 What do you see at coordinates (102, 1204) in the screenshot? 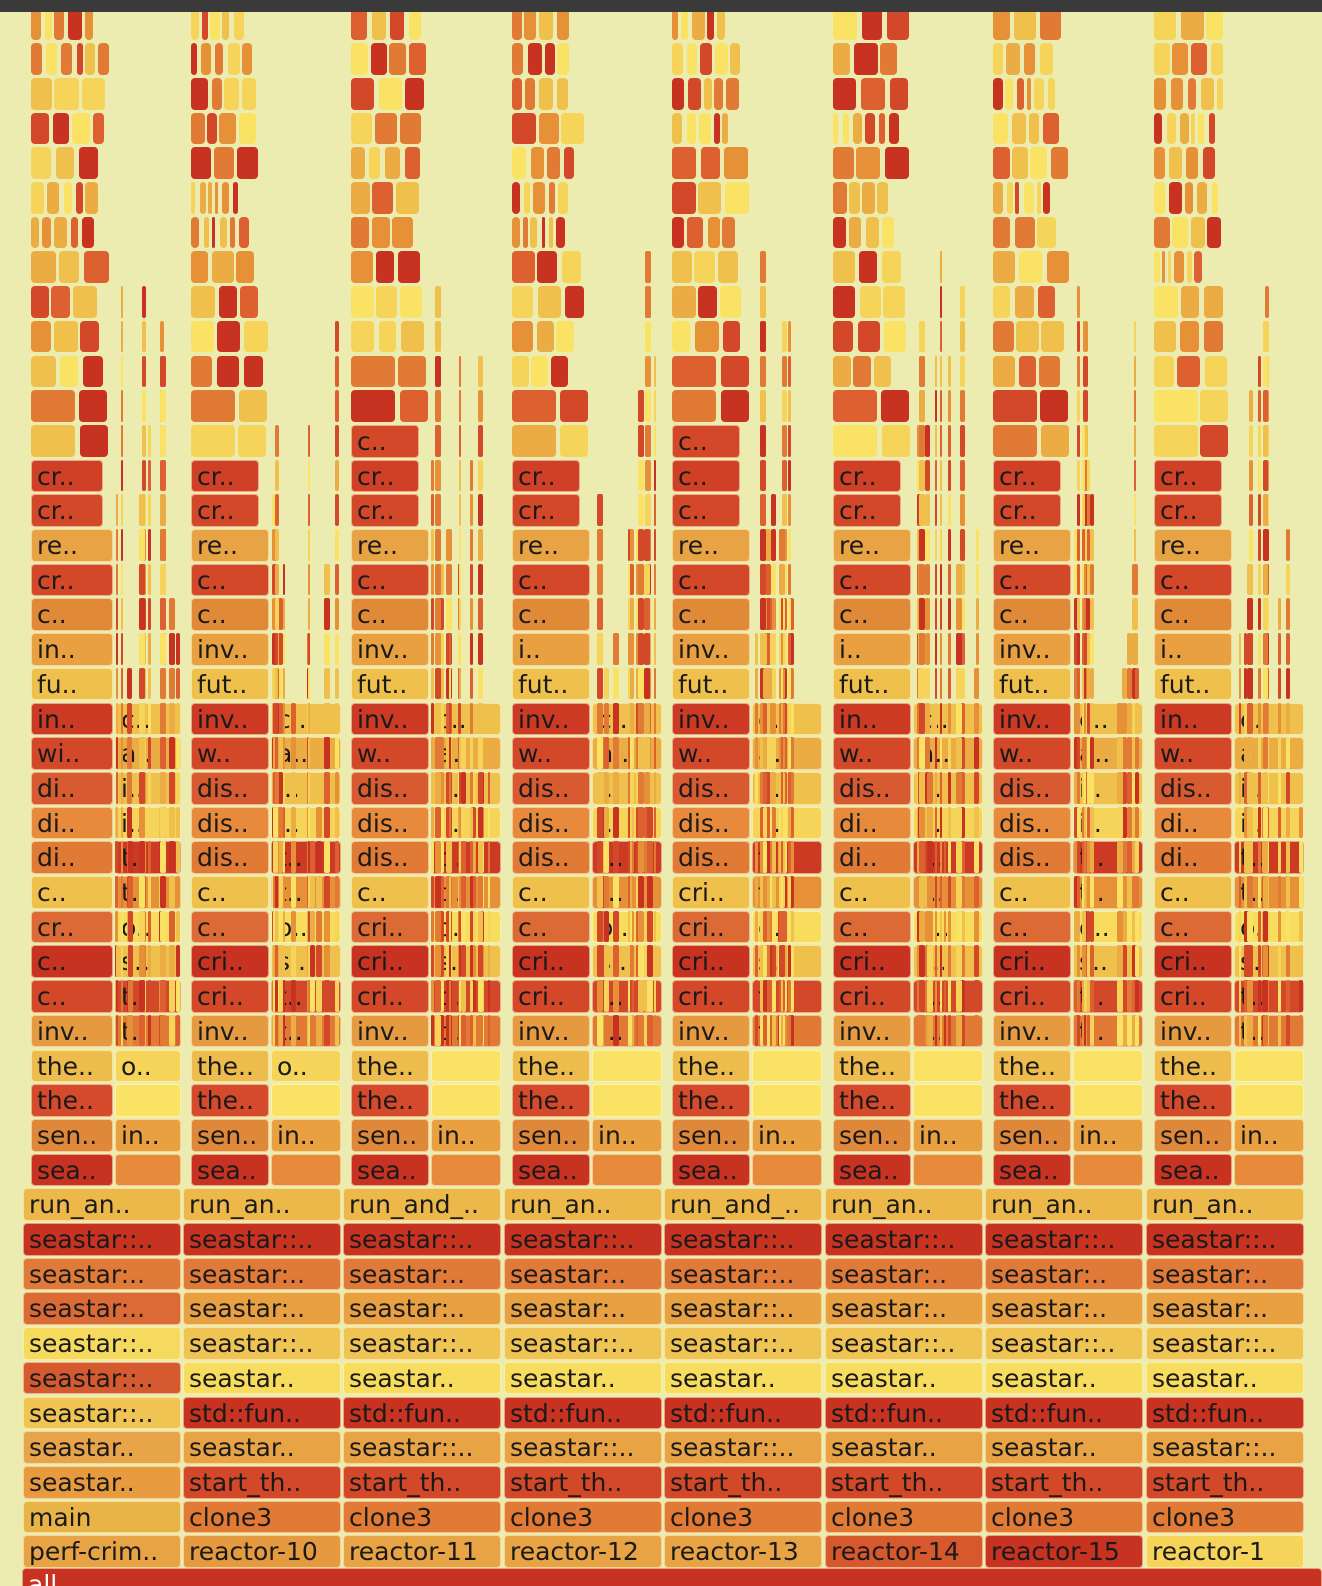
I see `flame-frame: run_an..` at bounding box center [102, 1204].